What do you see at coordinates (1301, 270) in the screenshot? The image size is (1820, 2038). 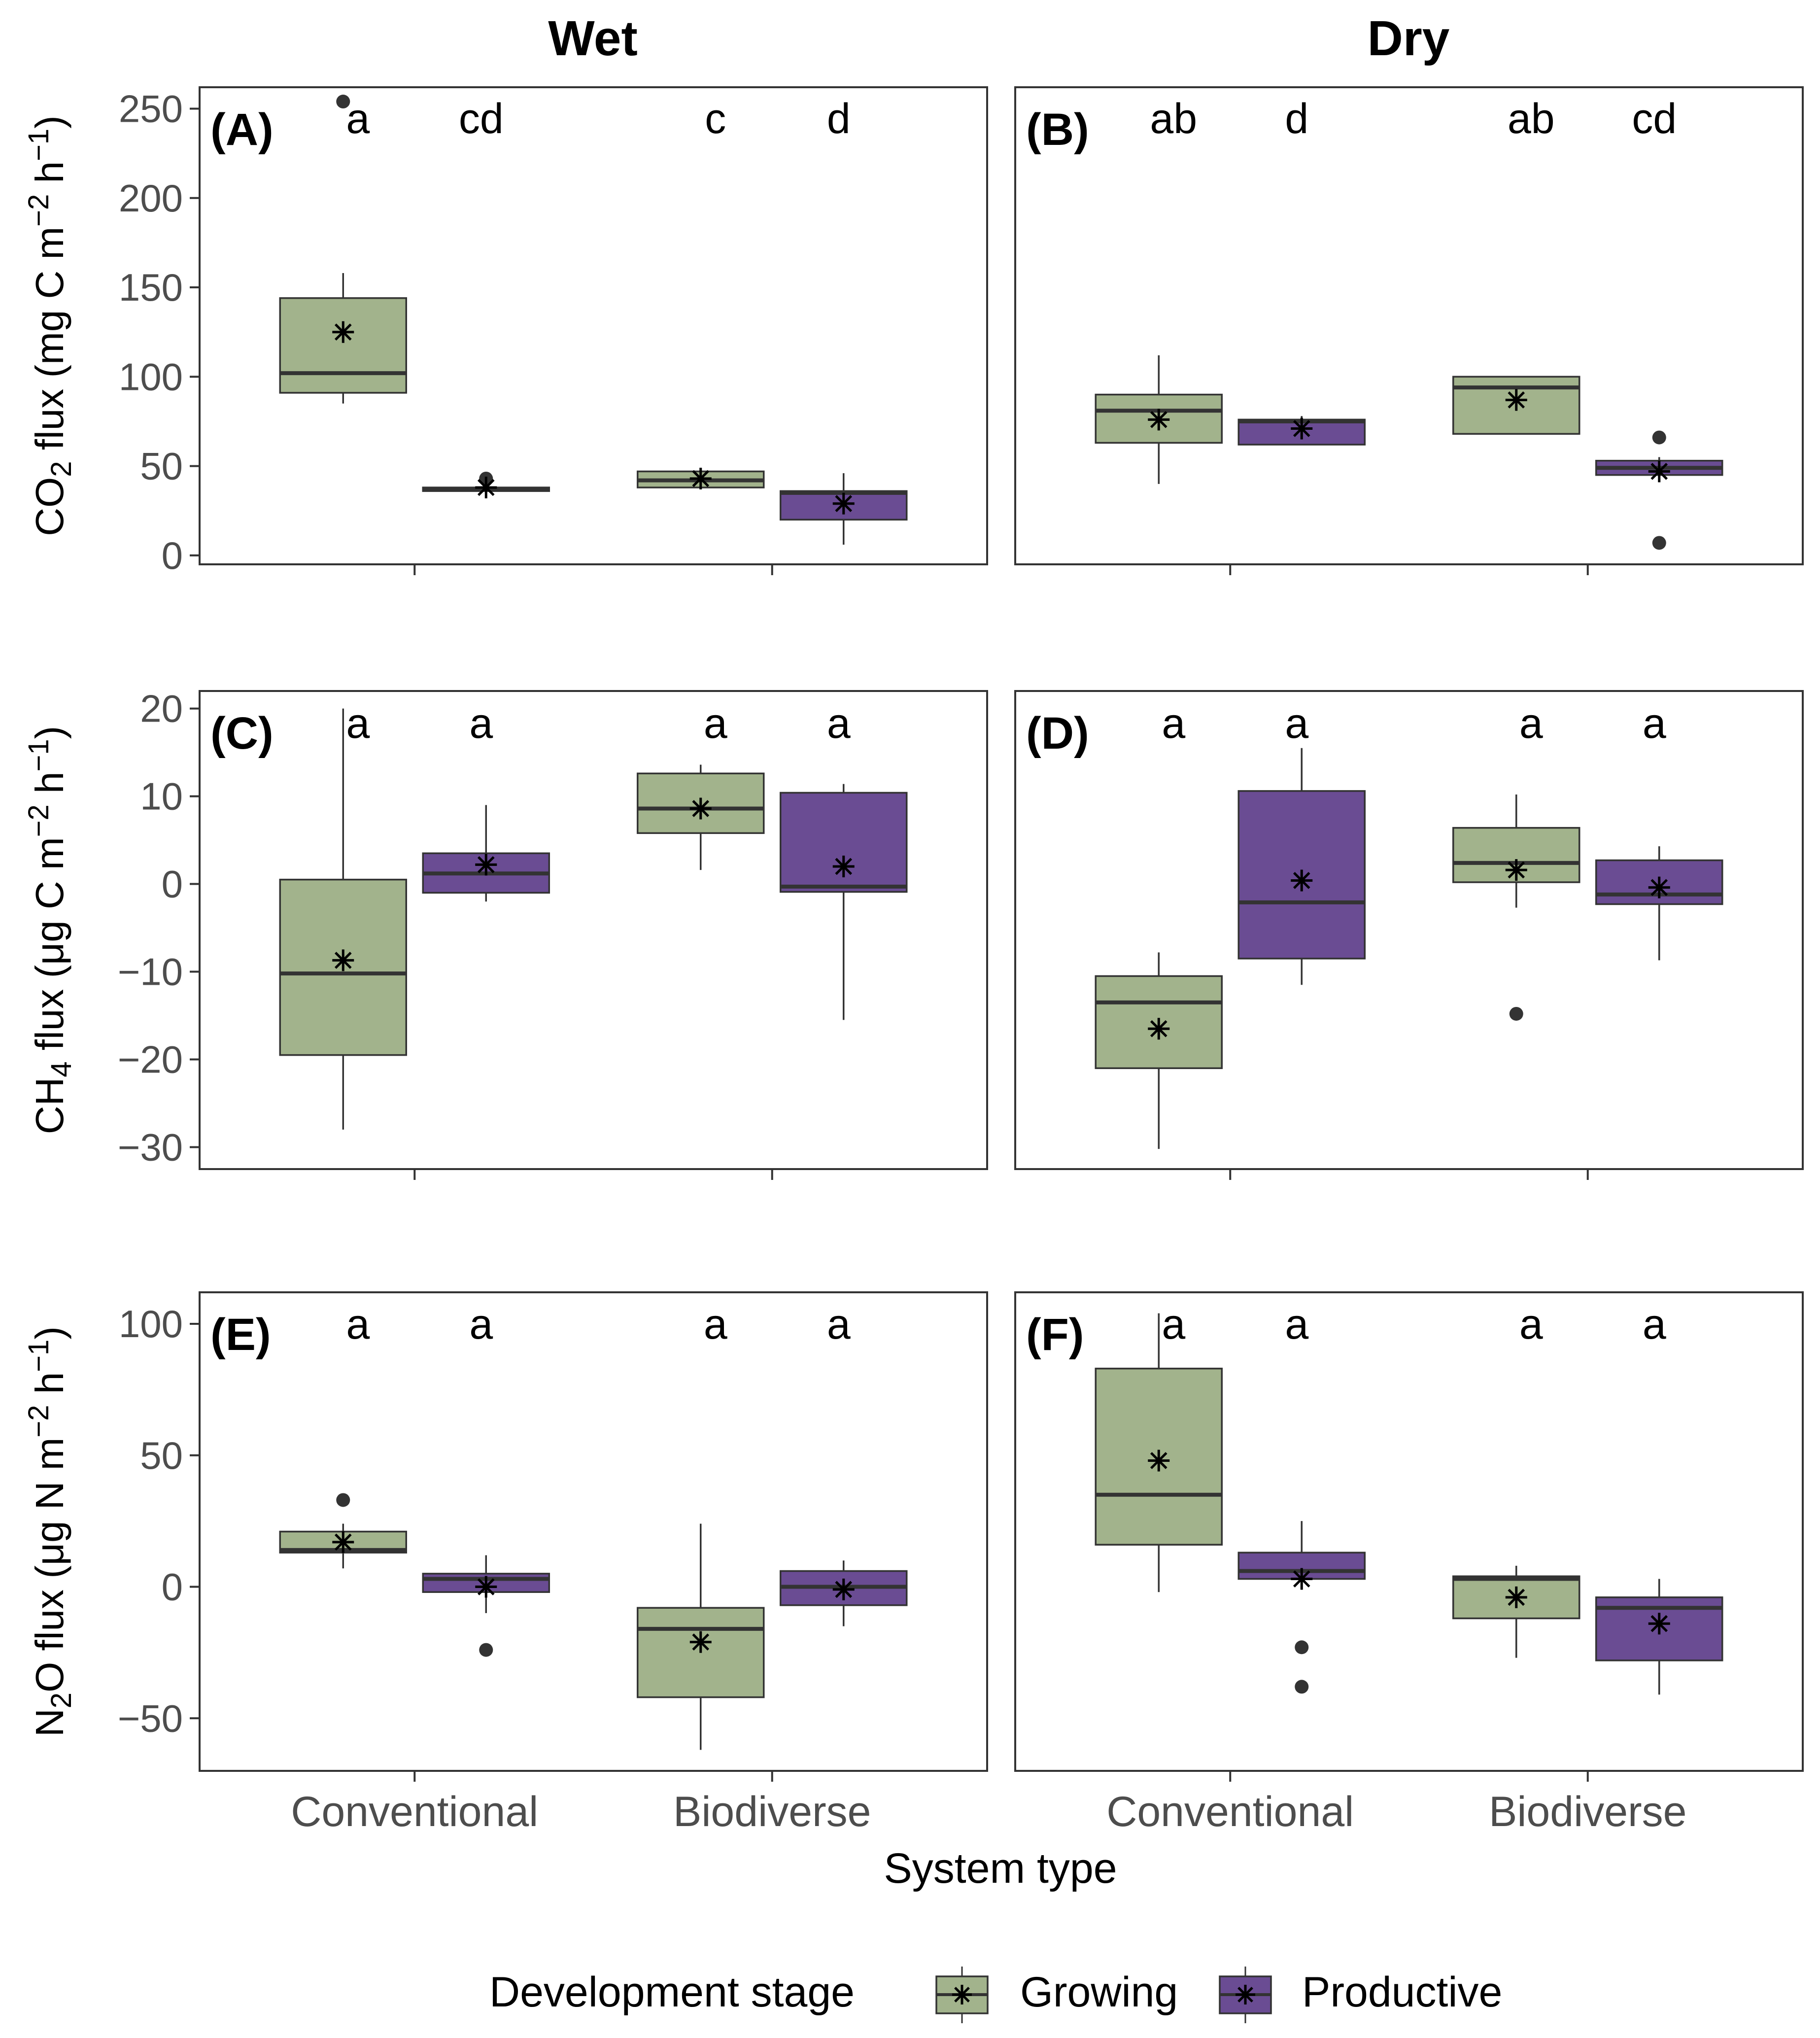 I see `box-productive: d` at bounding box center [1301, 270].